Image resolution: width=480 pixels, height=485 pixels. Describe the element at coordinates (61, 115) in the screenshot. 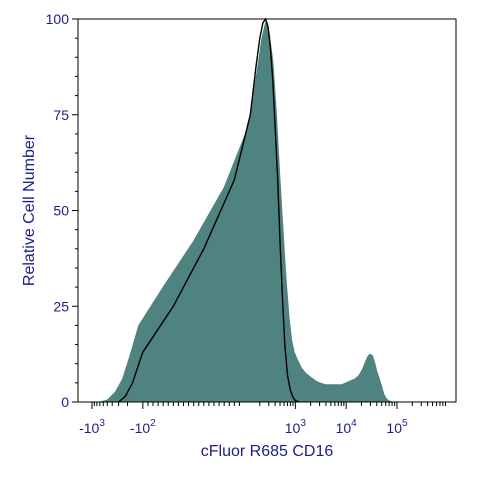

I see `y-tick-label: 75` at that location.